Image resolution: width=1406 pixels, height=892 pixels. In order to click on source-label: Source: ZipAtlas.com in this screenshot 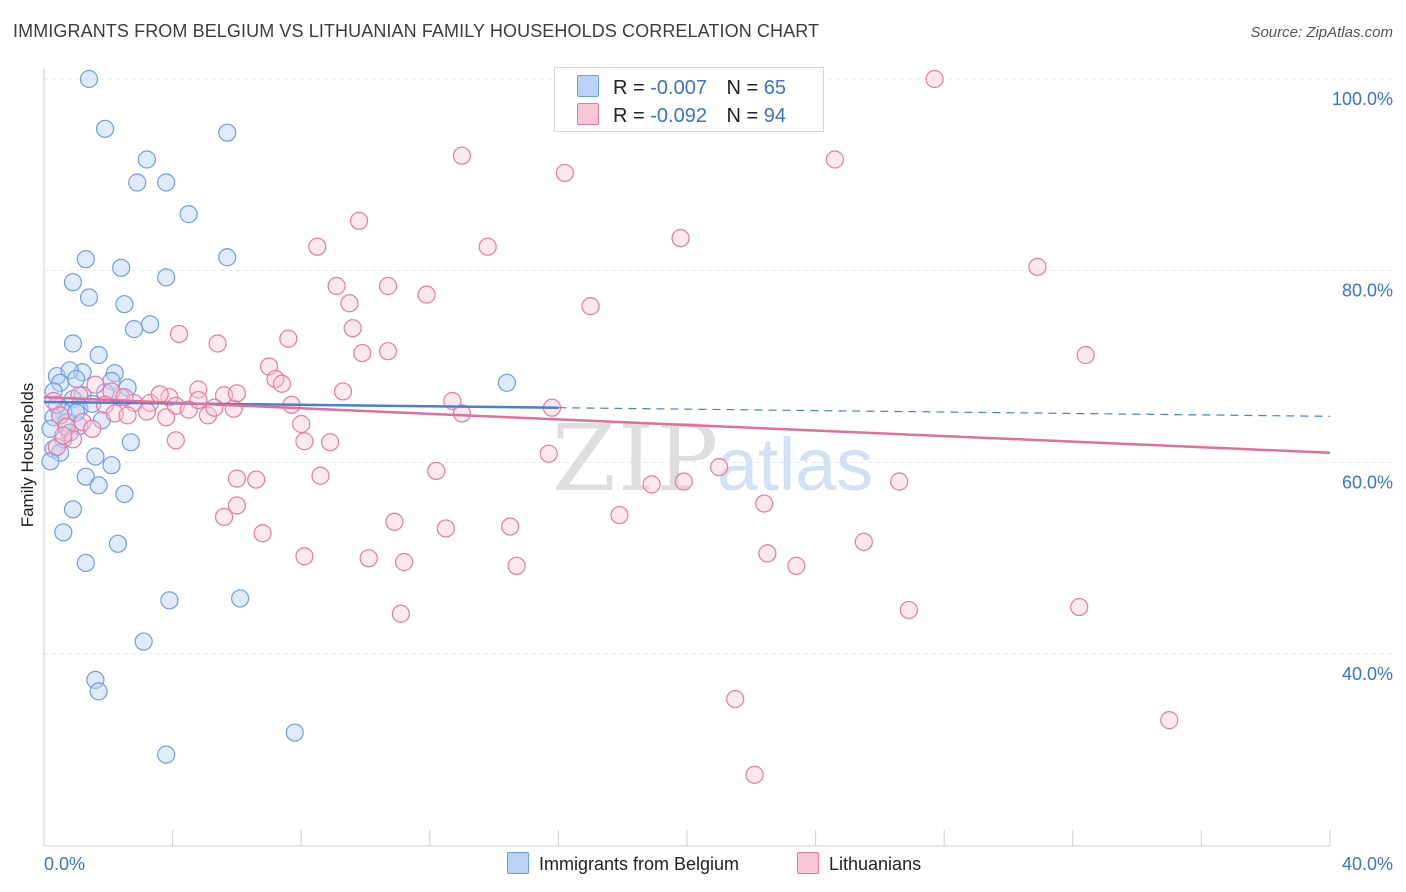, I will do `click(1321, 32)`.